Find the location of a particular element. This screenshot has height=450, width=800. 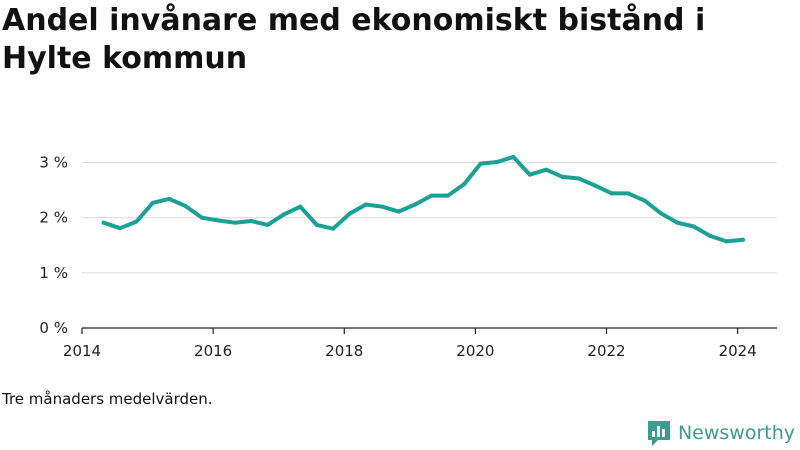

brand-logo: Newsworthy is located at coordinates (720, 433).